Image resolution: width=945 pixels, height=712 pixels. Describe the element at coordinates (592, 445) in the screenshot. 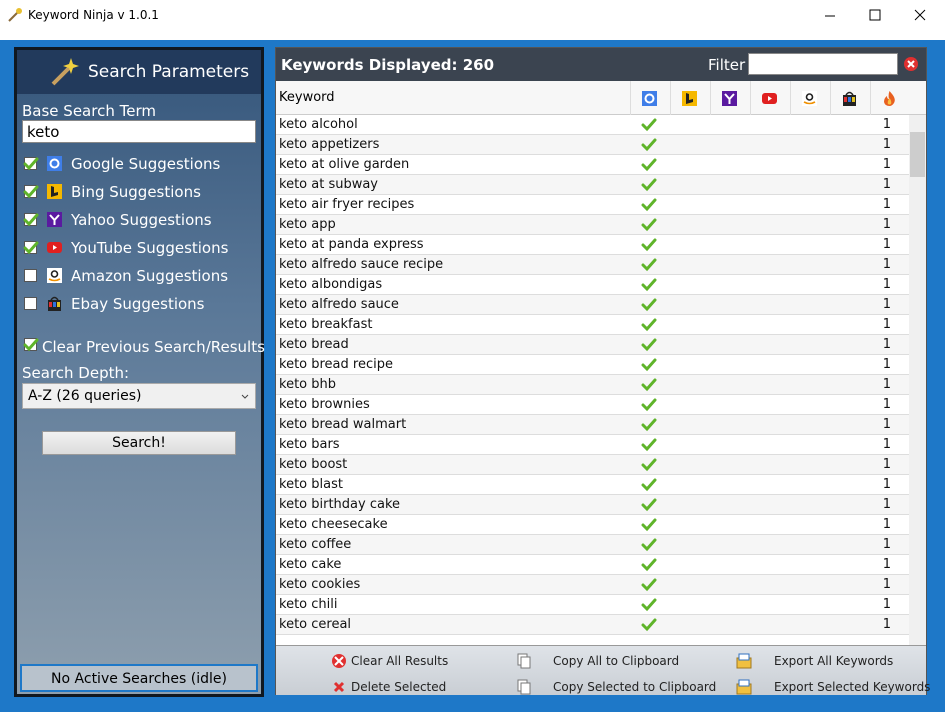

I see `result-row: keto bars 1` at that location.